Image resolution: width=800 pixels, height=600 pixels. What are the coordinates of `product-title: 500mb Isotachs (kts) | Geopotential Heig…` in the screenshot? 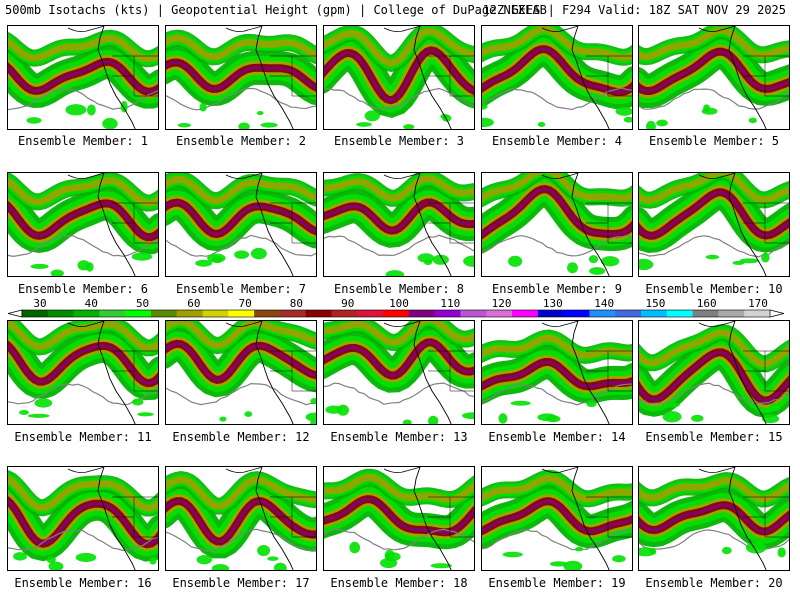 It's located at (276, 10).